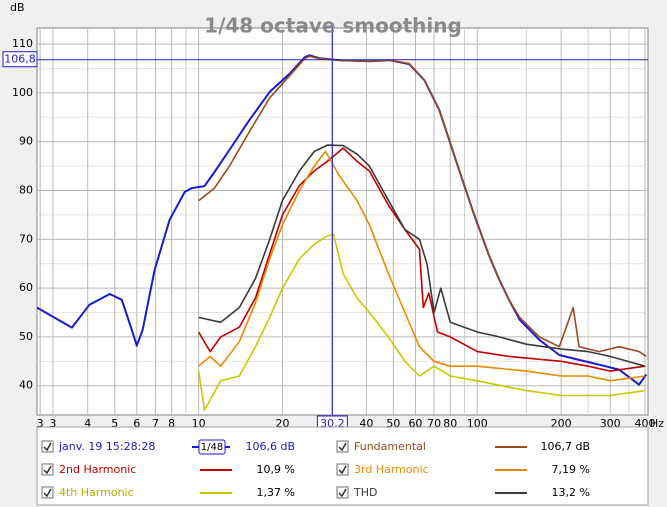 Image resolution: width=667 pixels, height=507 pixels. I want to click on y-tick-label: 50, so click(26, 336).